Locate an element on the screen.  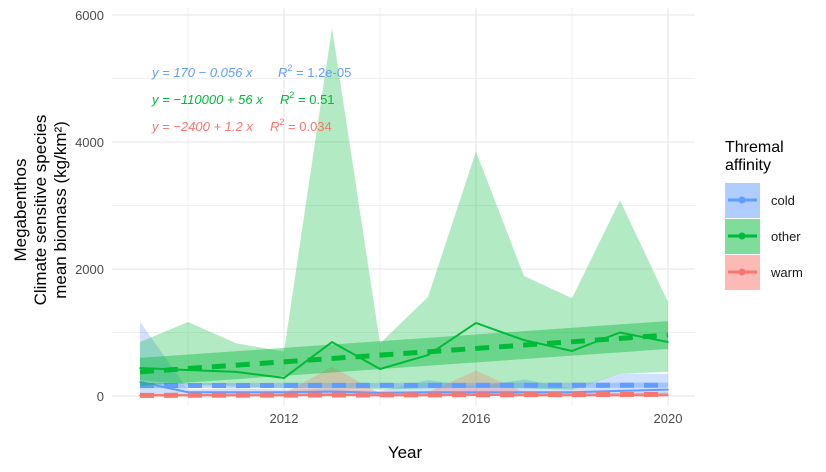
y-axis-title: Climate sensitive species is located at coordinates (40, 210).